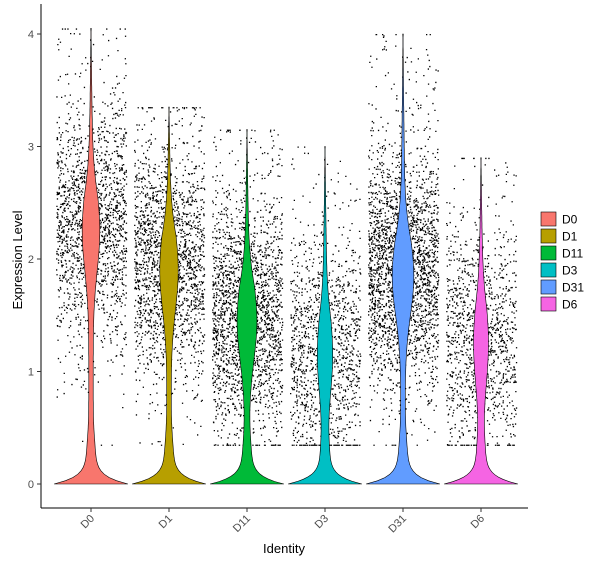 The image size is (600, 568). Describe the element at coordinates (31, 35) in the screenshot. I see `y-tick-label: 4` at that location.